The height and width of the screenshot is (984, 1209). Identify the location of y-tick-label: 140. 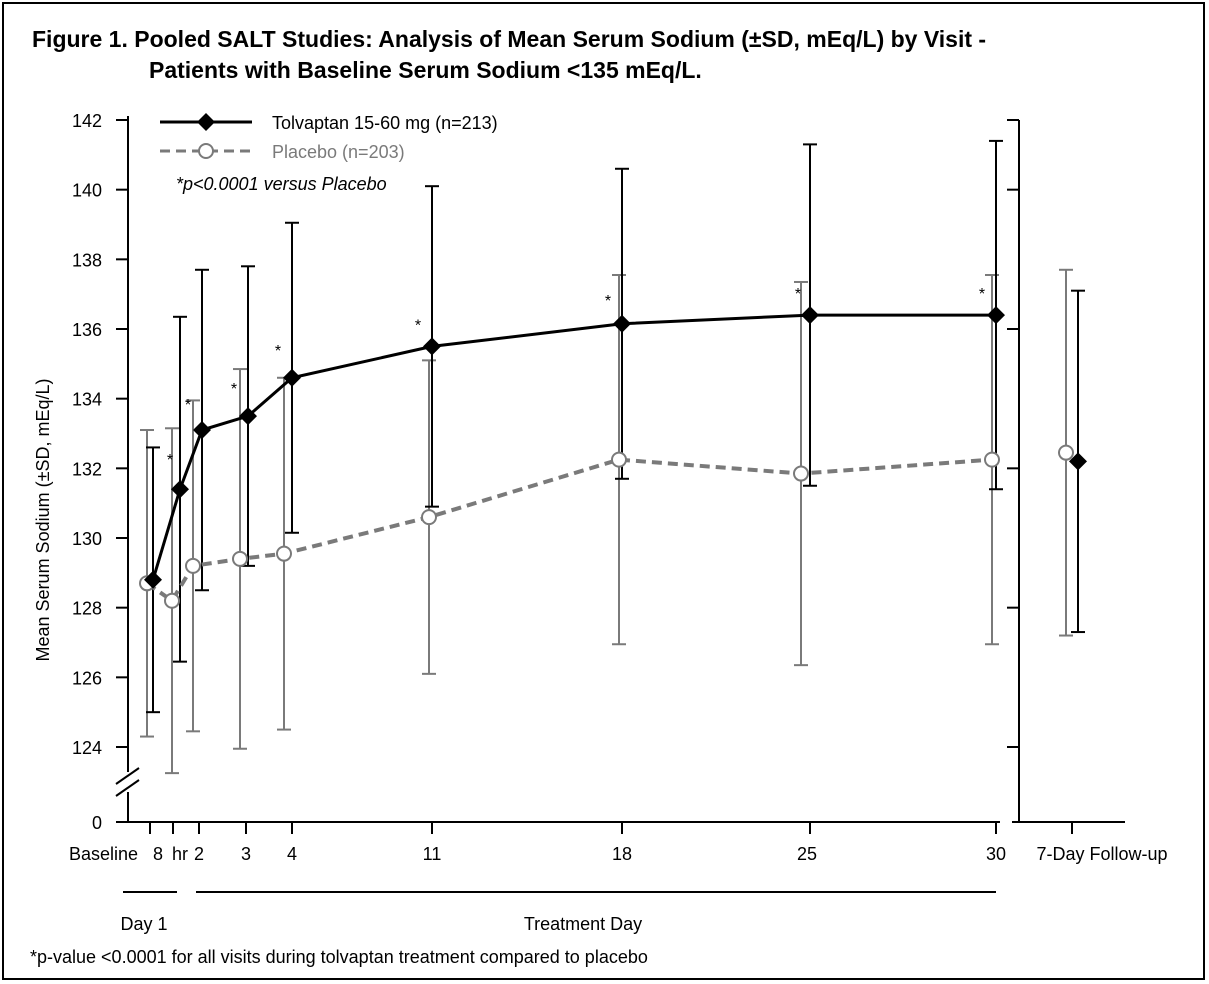
(87, 191).